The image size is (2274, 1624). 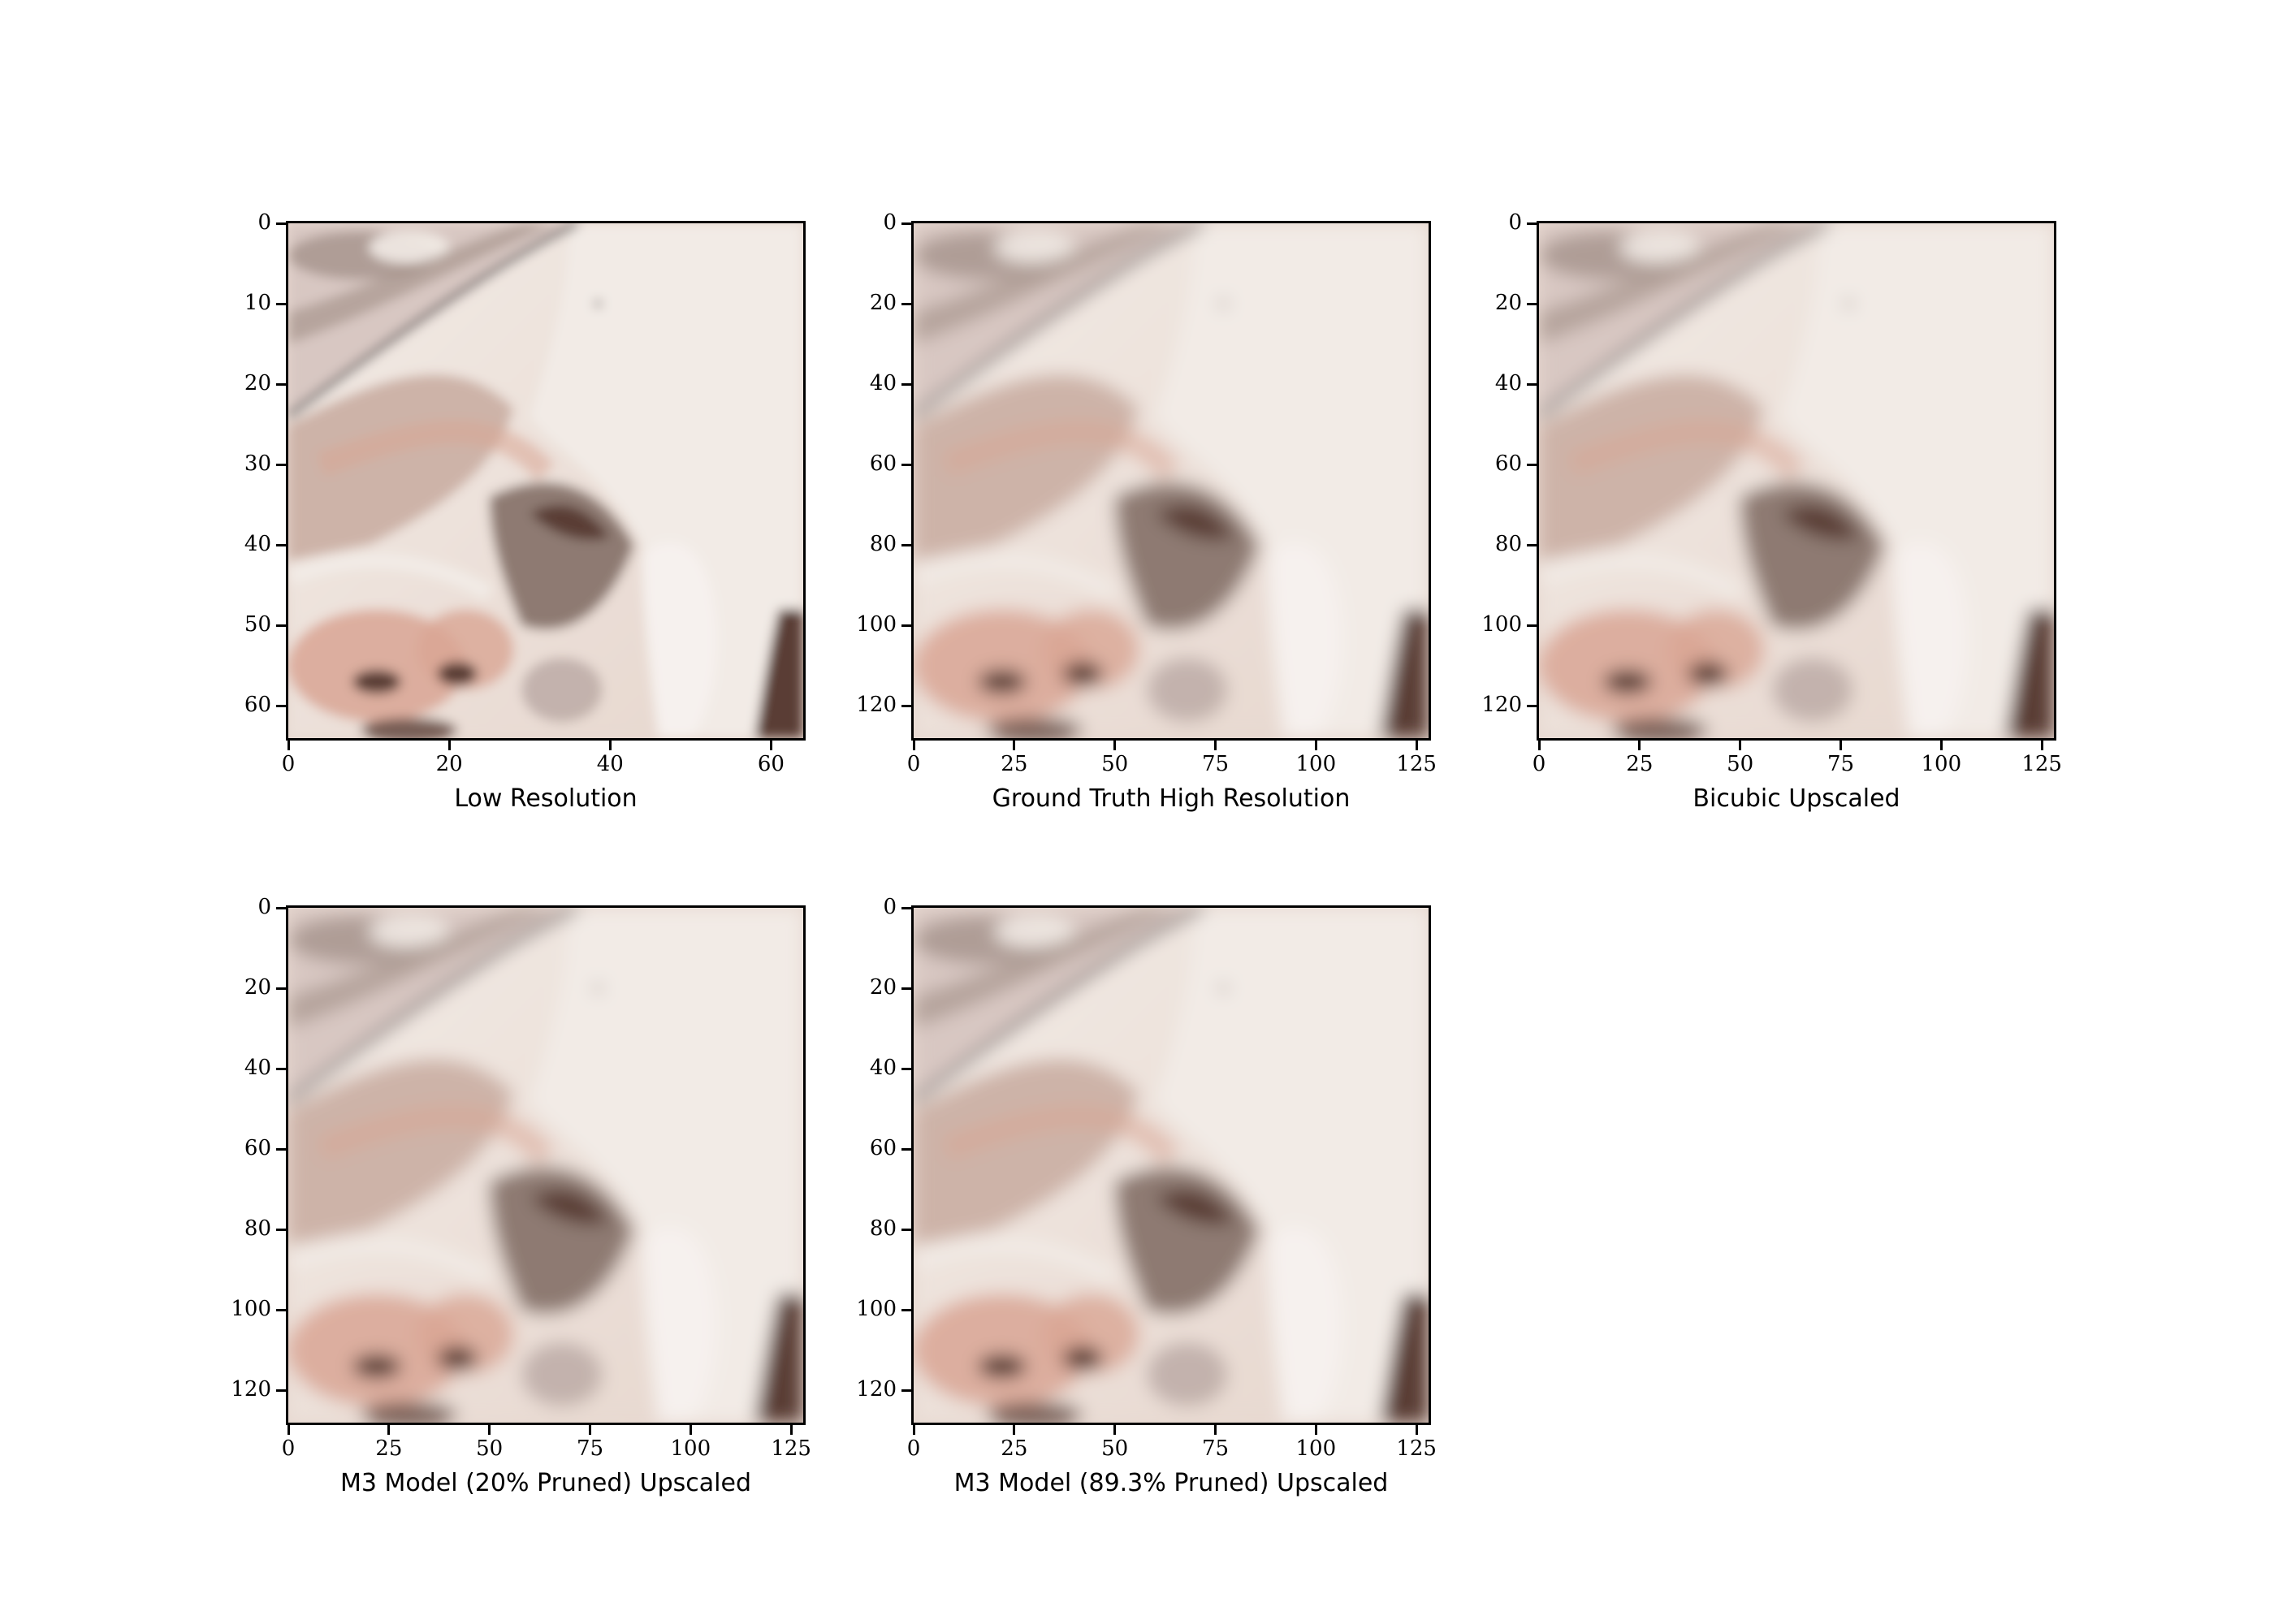 What do you see at coordinates (1508, 464) in the screenshot?
I see `y-tick-label: 60` at bounding box center [1508, 464].